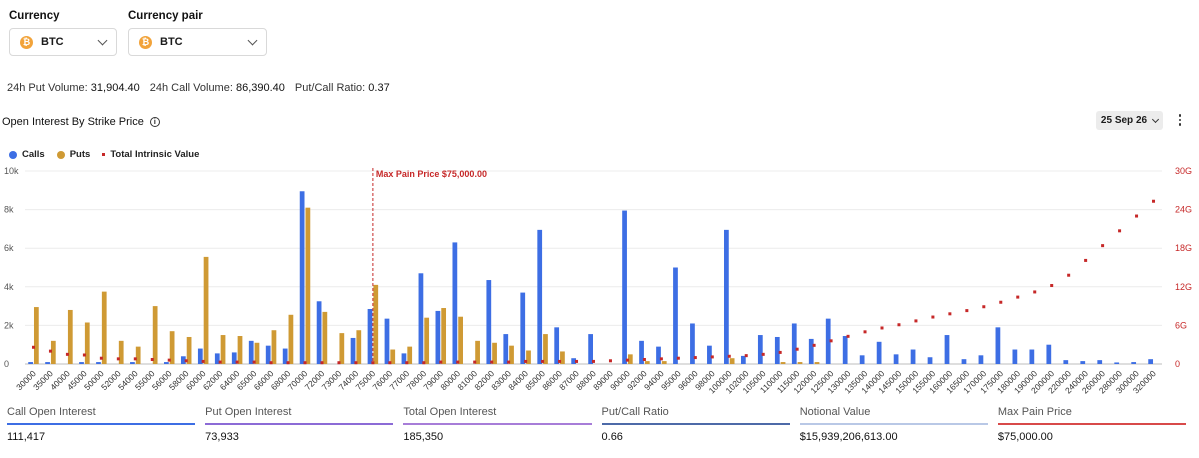 Image resolution: width=1199 pixels, height=458 pixels. I want to click on metric-label: Call Open Interest, so click(51, 412).